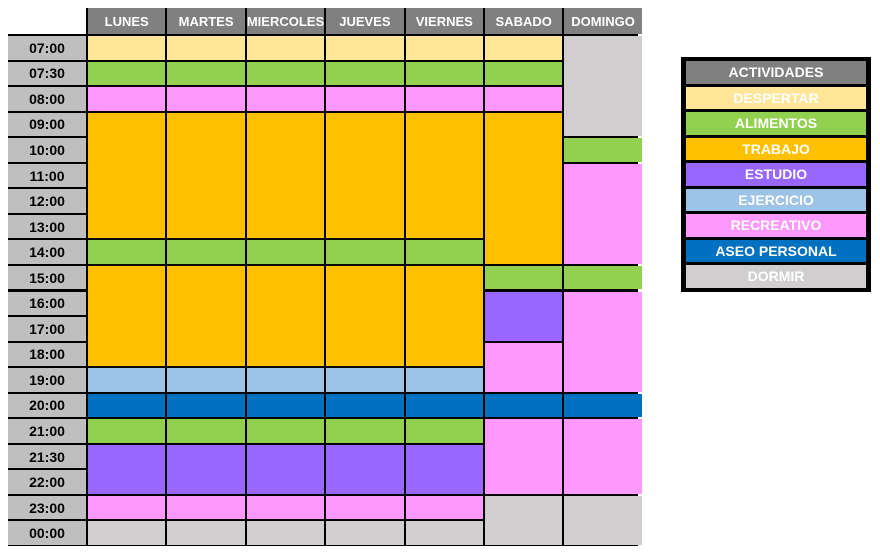  What do you see at coordinates (47, 303) in the screenshot?
I see `time-label: 16:00` at bounding box center [47, 303].